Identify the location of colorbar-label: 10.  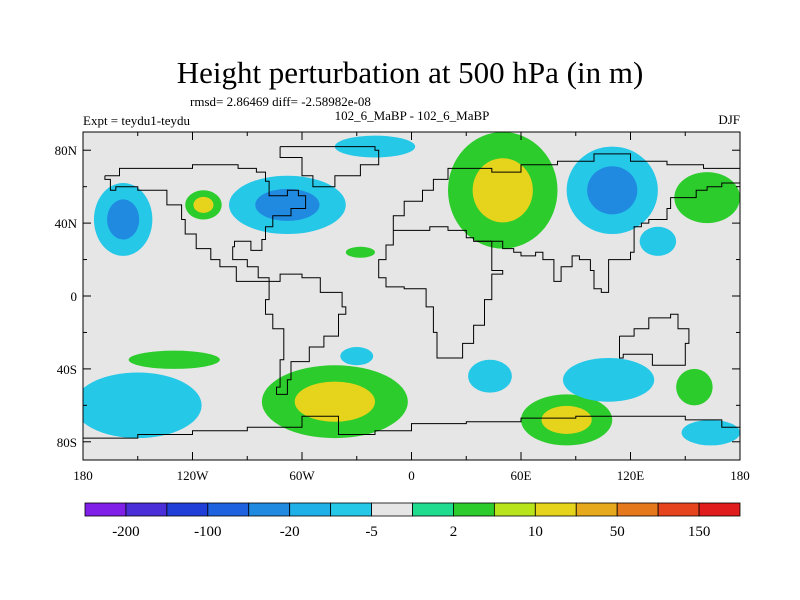
(535, 532).